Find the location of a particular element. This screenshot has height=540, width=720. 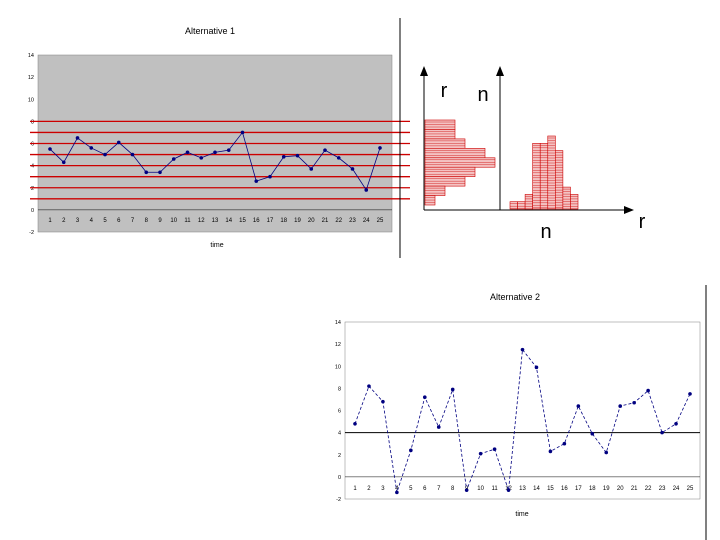

y-tick-label: 14 is located at coordinates (338, 323).